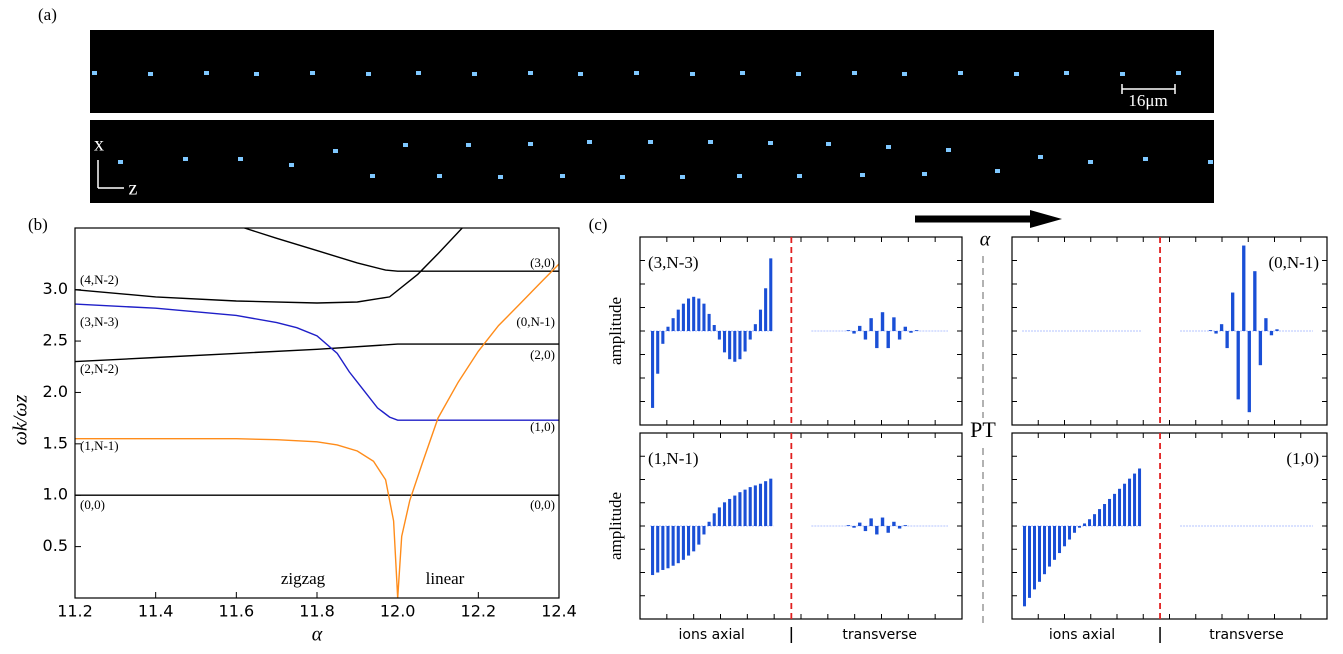 The image size is (1343, 654). What do you see at coordinates (55, 545) in the screenshot?
I see `y-tick-label: 0.5` at bounding box center [55, 545].